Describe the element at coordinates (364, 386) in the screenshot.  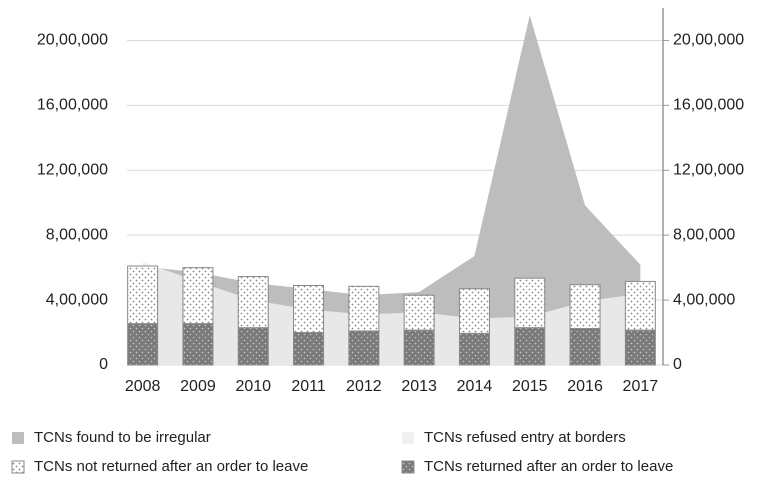
I see `x-tick-label: 2012` at that location.